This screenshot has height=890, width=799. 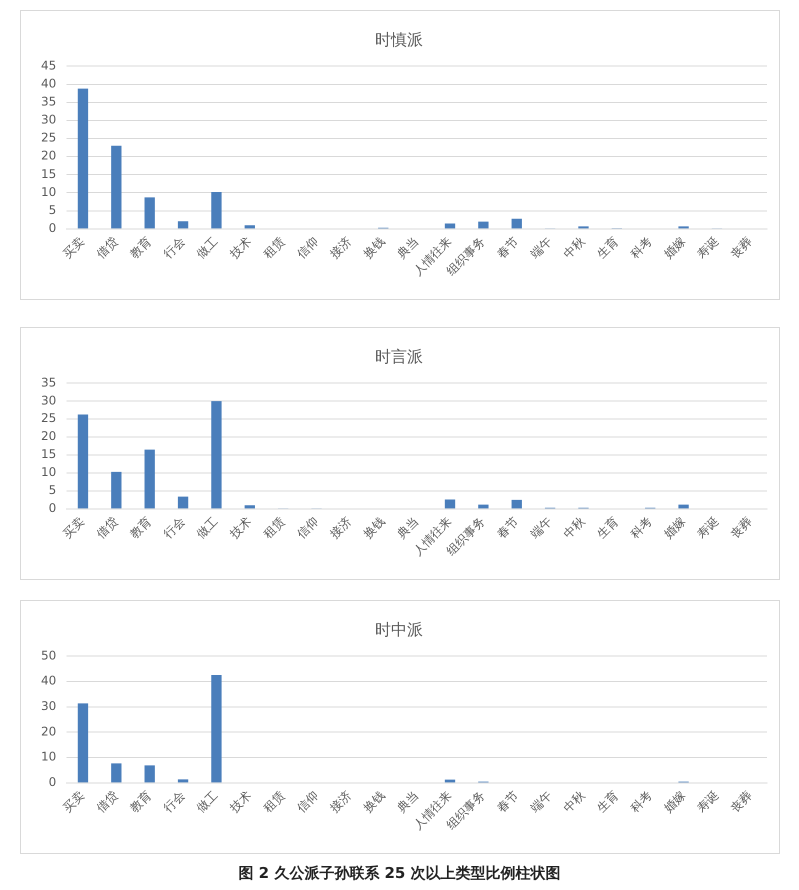 What do you see at coordinates (399, 356) in the screenshot?
I see `chart-title: 时言派` at bounding box center [399, 356].